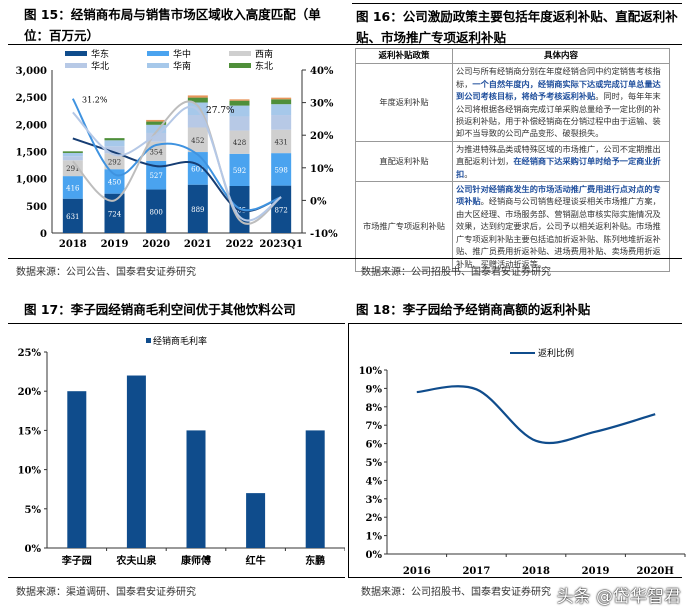 This screenshot has width=689, height=611. Describe the element at coordinates (33, 549) in the screenshot. I see `y-tick-label: 0%` at that location.